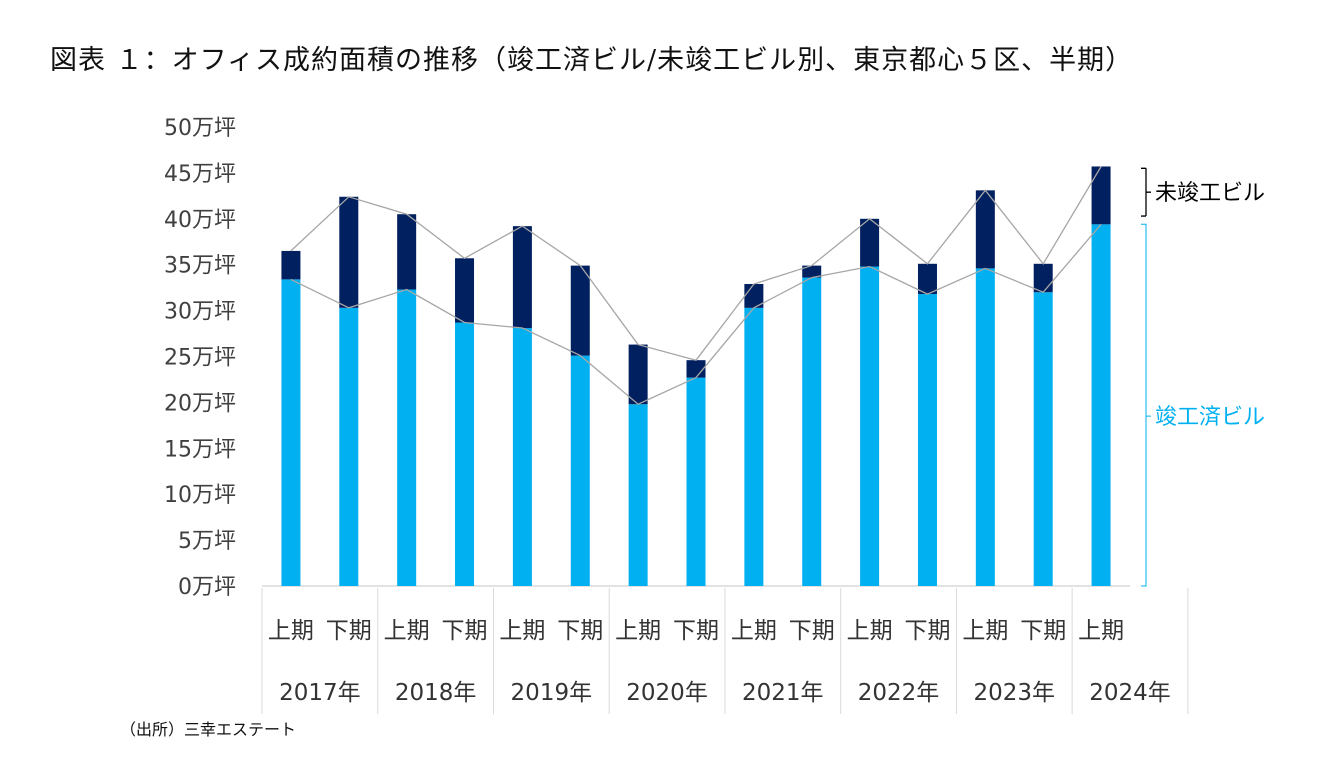 The width and height of the screenshot is (1335, 774). What do you see at coordinates (1210, 417) in the screenshot?
I see `annotation-completed: 竣工済ビル` at bounding box center [1210, 417].